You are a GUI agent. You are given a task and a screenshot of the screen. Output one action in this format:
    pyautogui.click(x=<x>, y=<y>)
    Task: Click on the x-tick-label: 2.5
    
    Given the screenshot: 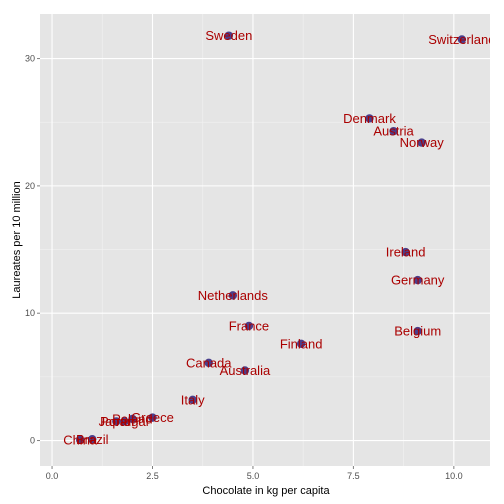 What is the action you would take?
    pyautogui.click(x=152, y=476)
    